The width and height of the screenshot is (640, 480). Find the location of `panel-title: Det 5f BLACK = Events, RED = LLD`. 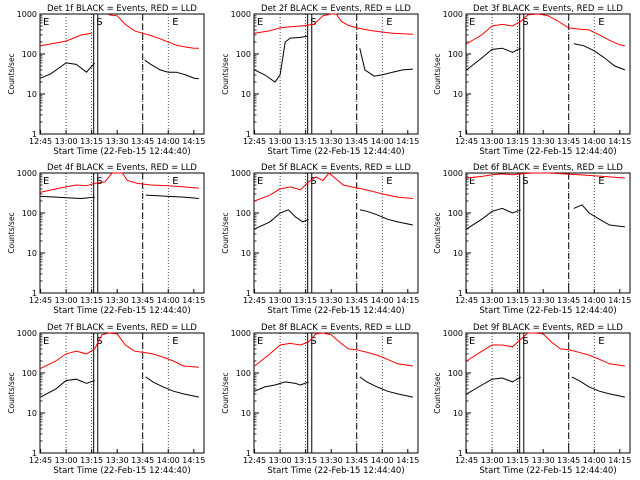

panel-title: Det 5f BLACK = Events, RED = LLD is located at coordinates (336, 168).